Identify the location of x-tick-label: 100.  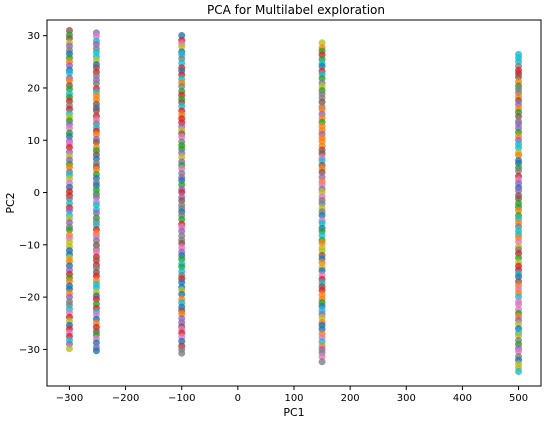
(293, 398).